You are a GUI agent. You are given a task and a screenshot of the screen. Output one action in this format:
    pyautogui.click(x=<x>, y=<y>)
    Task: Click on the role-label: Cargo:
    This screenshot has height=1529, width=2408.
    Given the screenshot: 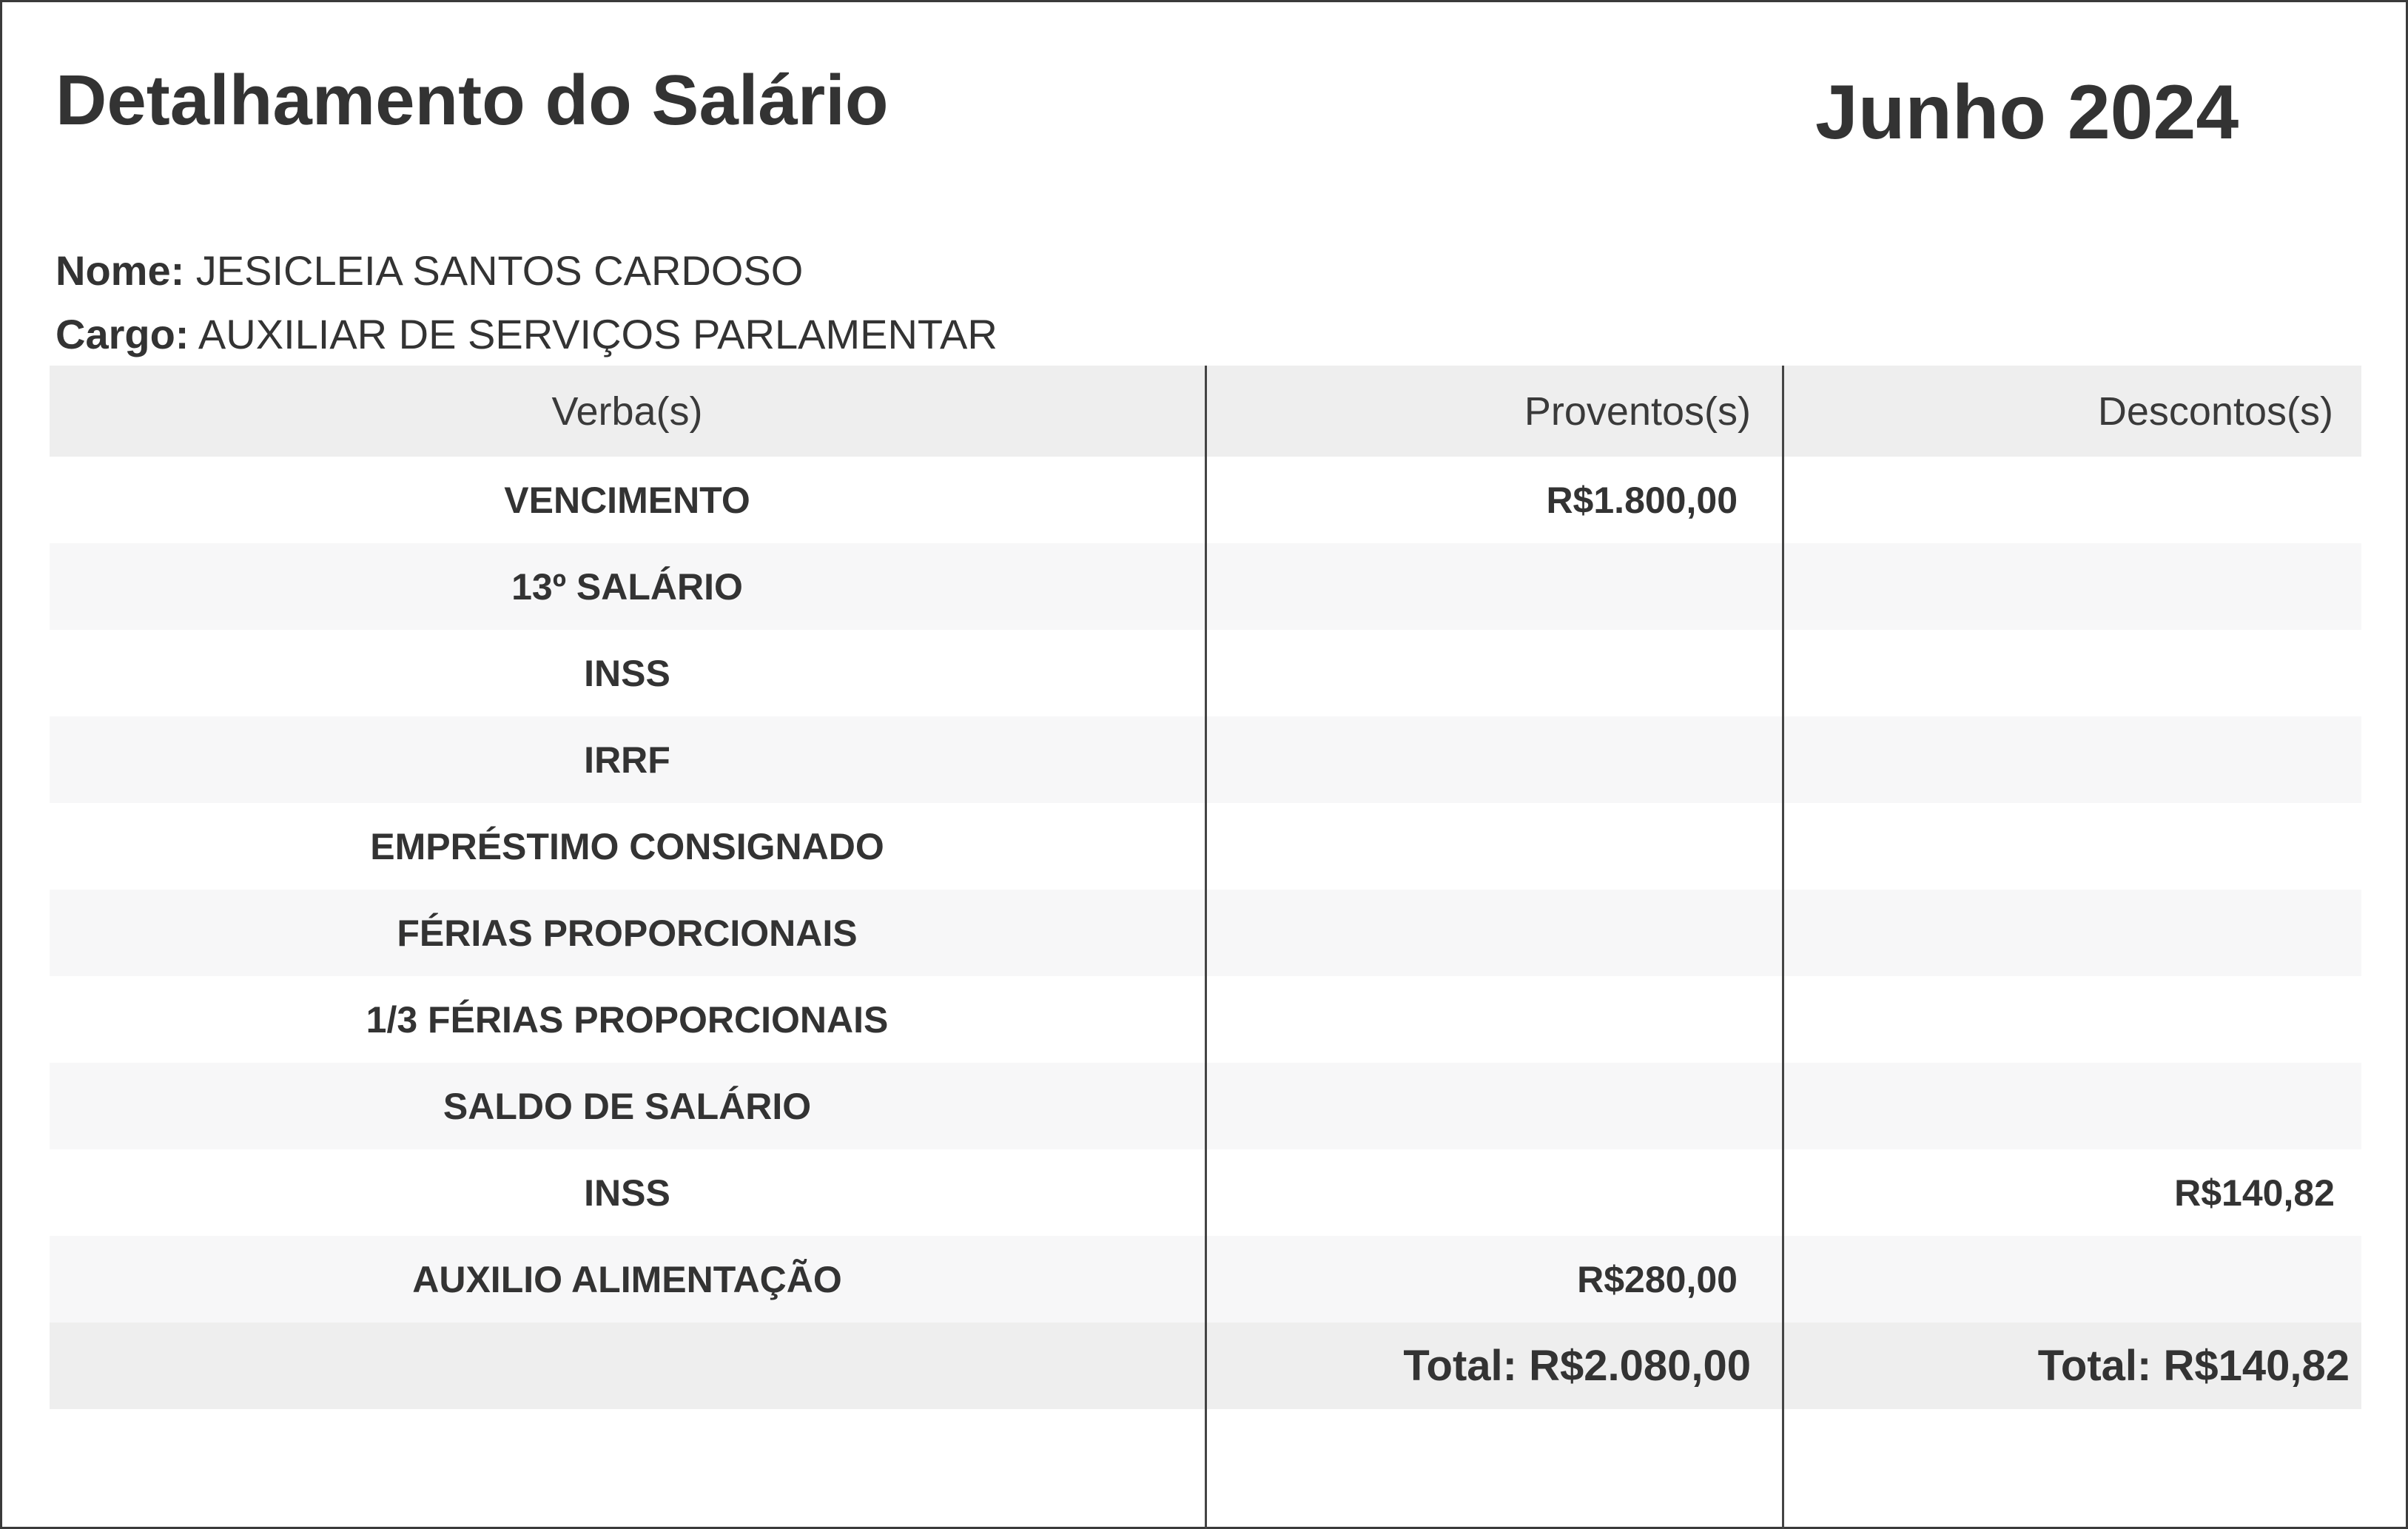 What is the action you would take?
    pyautogui.click(x=123, y=334)
    